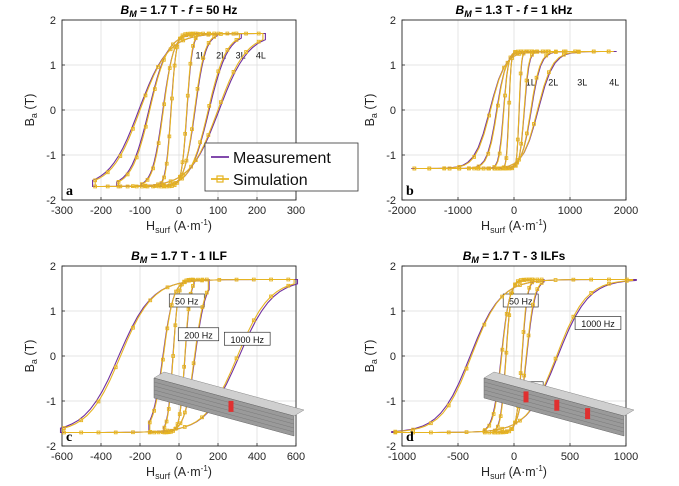 The height and width of the screenshot is (486, 679). Describe the element at coordinates (69, 437) in the screenshot. I see `panel-letter: c` at that location.